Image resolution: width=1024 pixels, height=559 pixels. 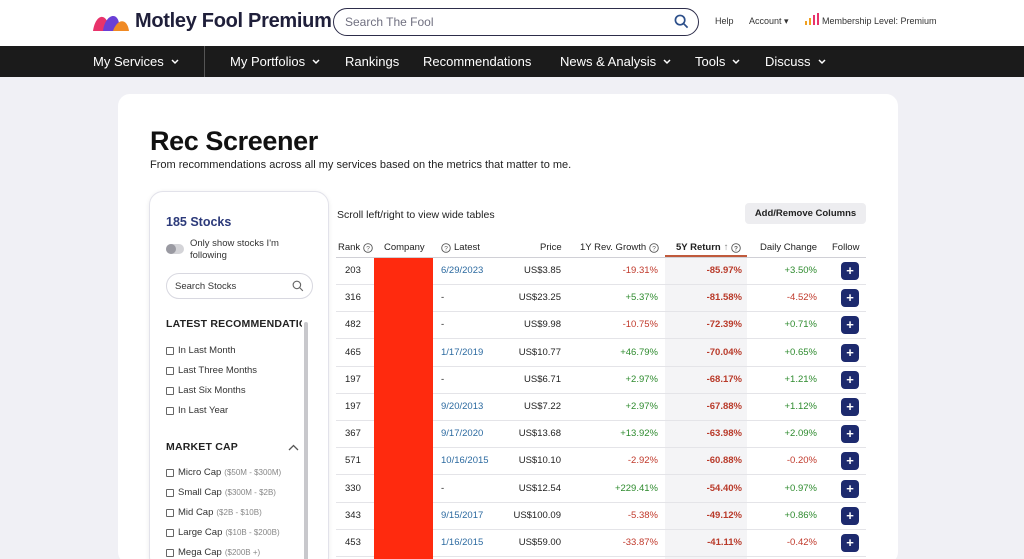 What do you see at coordinates (306, 440) in the screenshot?
I see `panel-scrollbar` at bounding box center [306, 440].